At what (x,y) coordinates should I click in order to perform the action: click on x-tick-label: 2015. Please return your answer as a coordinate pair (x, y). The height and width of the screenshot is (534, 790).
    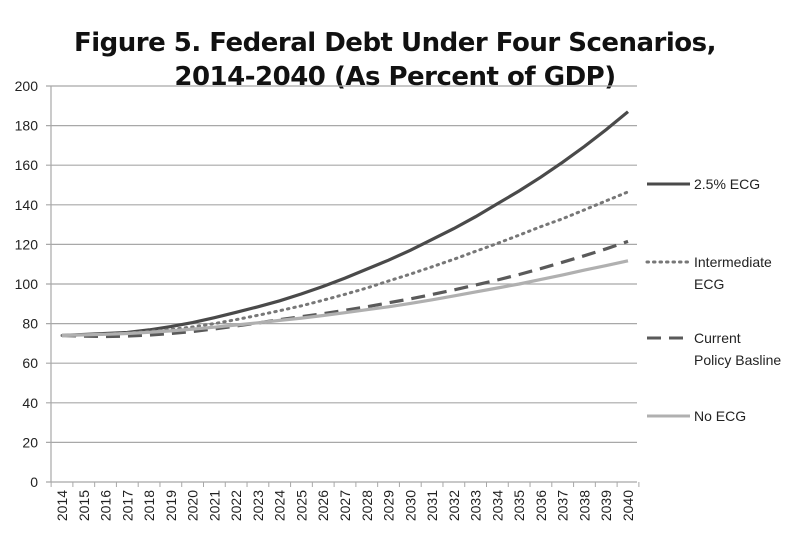
    Looking at the image, I should click on (84, 505).